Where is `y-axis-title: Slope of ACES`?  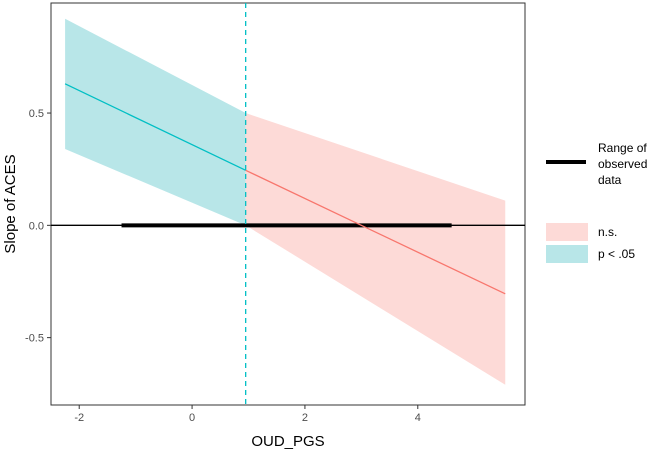 y-axis-title: Slope of ACES is located at coordinates (10, 203).